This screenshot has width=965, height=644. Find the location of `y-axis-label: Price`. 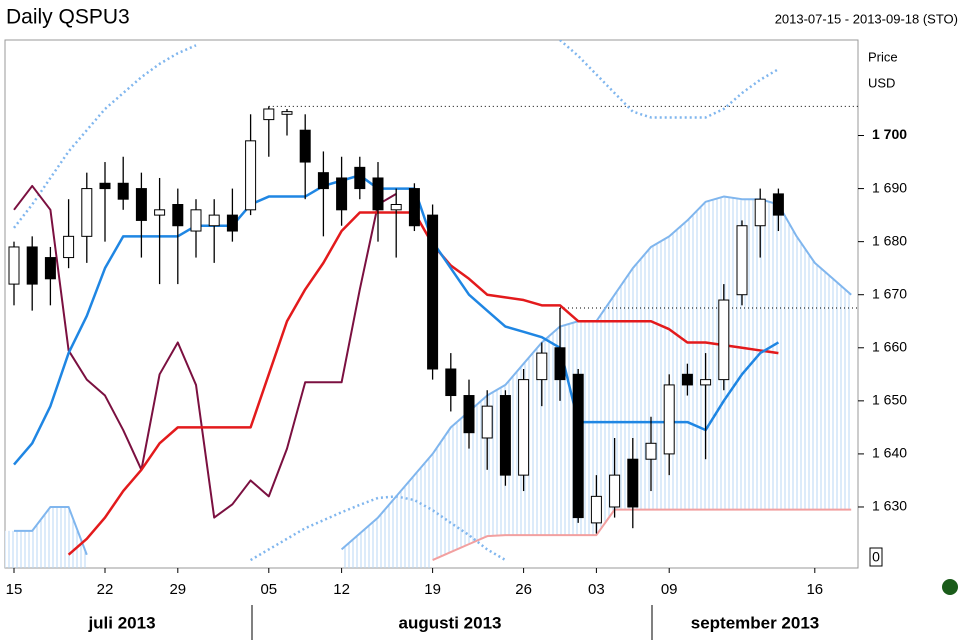

y-axis-label: Price is located at coordinates (883, 56).